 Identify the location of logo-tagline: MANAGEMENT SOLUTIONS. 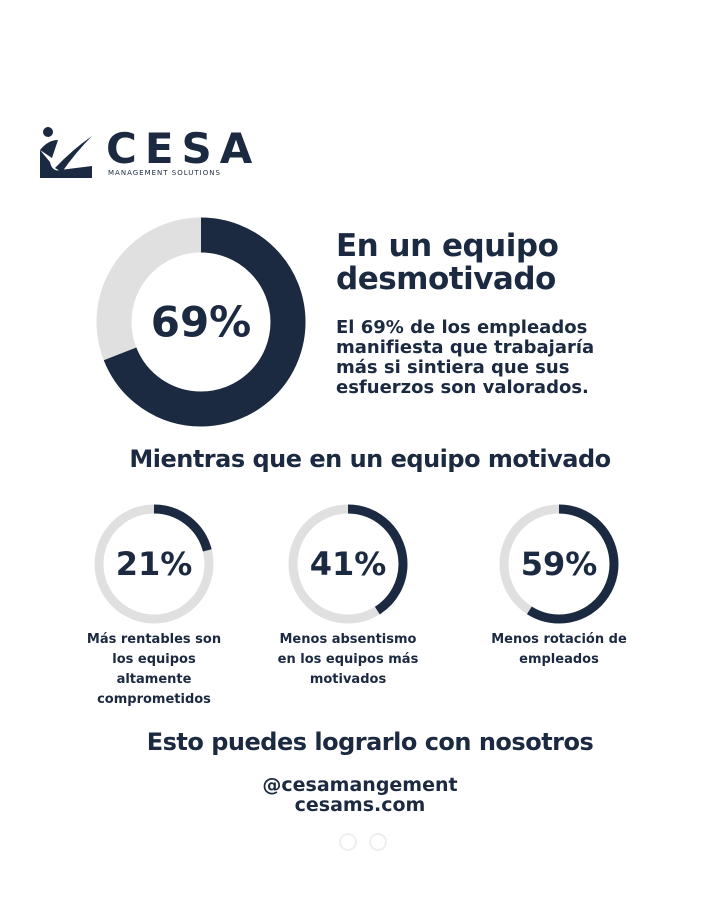
(164, 173).